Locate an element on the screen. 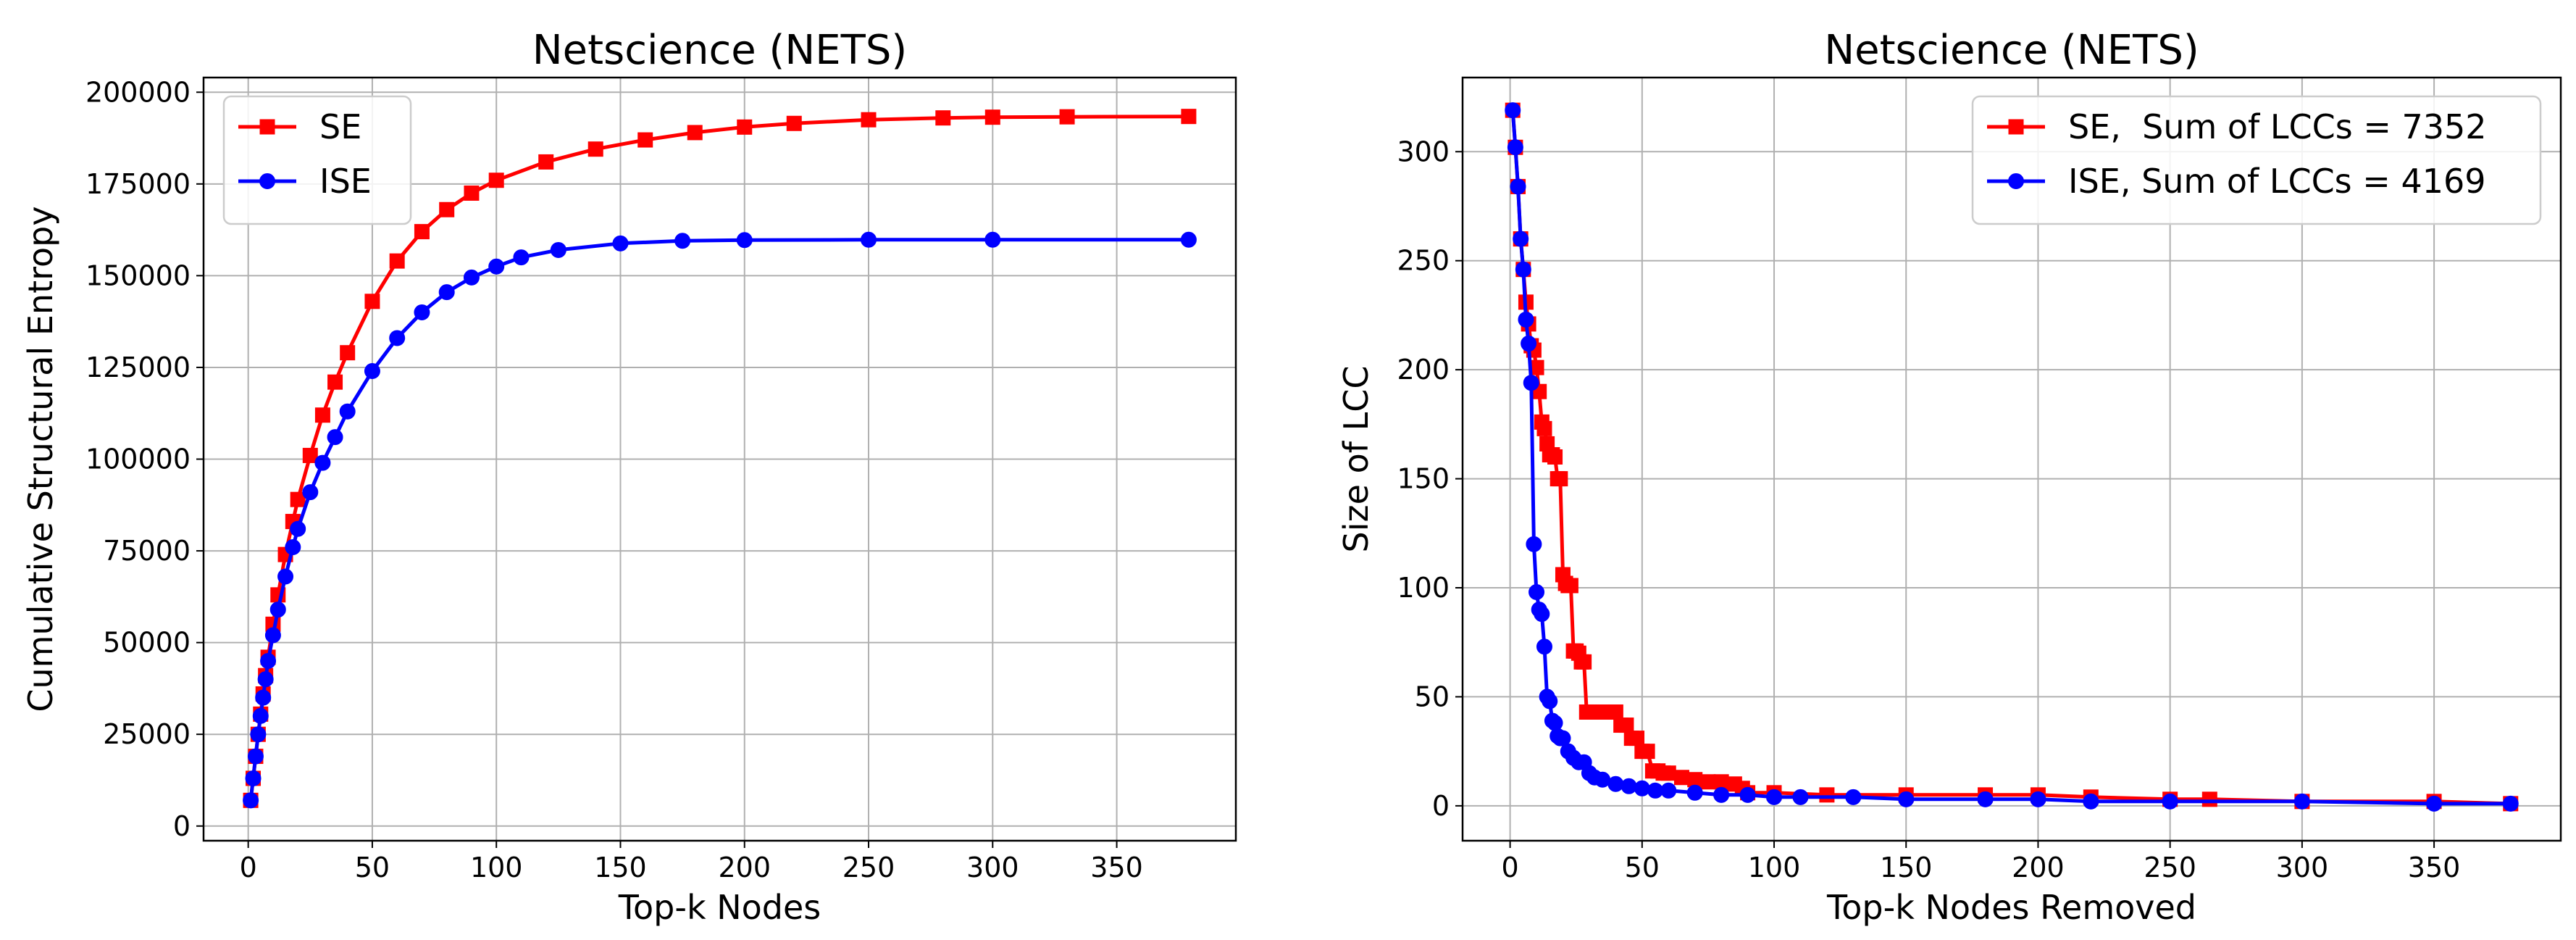 The height and width of the screenshot is (940, 2576). x-tick-label: 350 is located at coordinates (2434, 867).